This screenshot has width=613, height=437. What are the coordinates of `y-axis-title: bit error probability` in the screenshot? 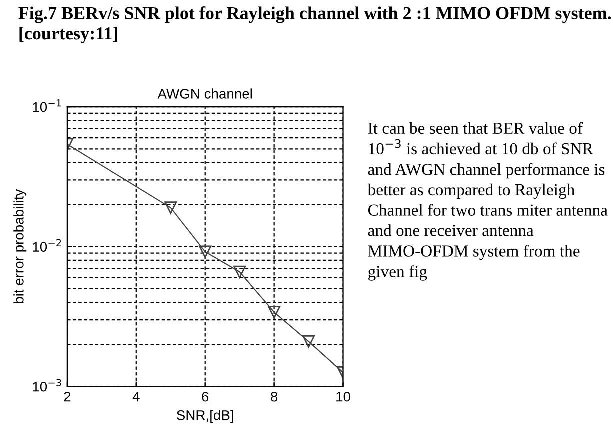 It's located at (20, 246).